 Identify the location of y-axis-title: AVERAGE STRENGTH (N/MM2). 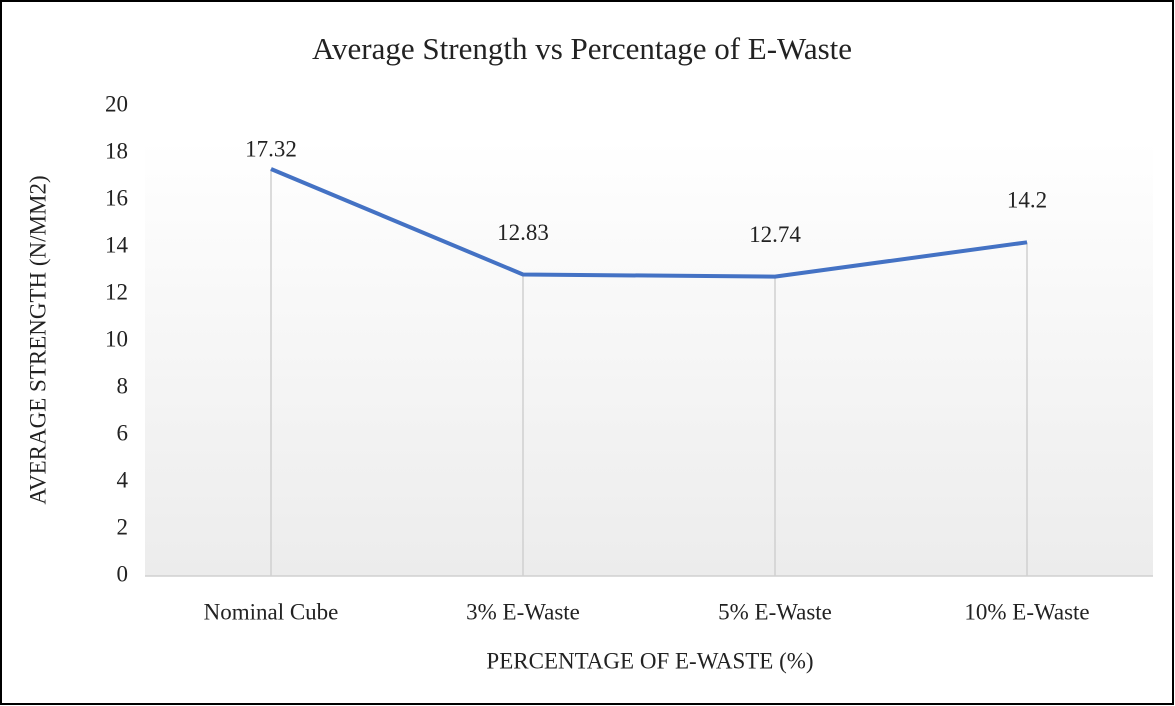
(37, 339).